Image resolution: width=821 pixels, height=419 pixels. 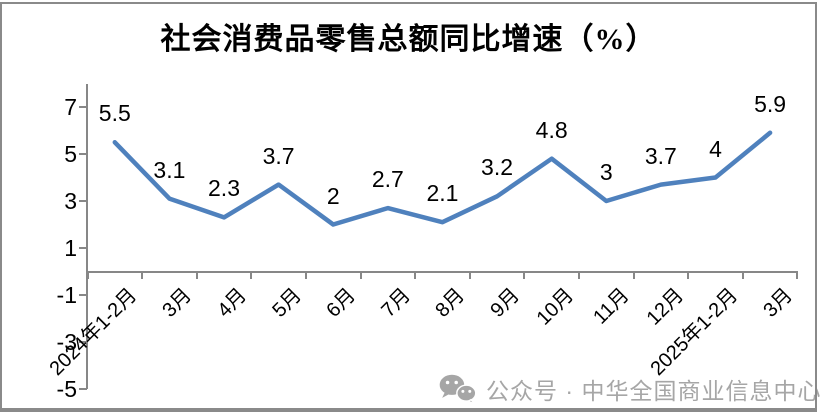 What do you see at coordinates (66, 389) in the screenshot?
I see `y-axis-tick-label: -5` at bounding box center [66, 389].